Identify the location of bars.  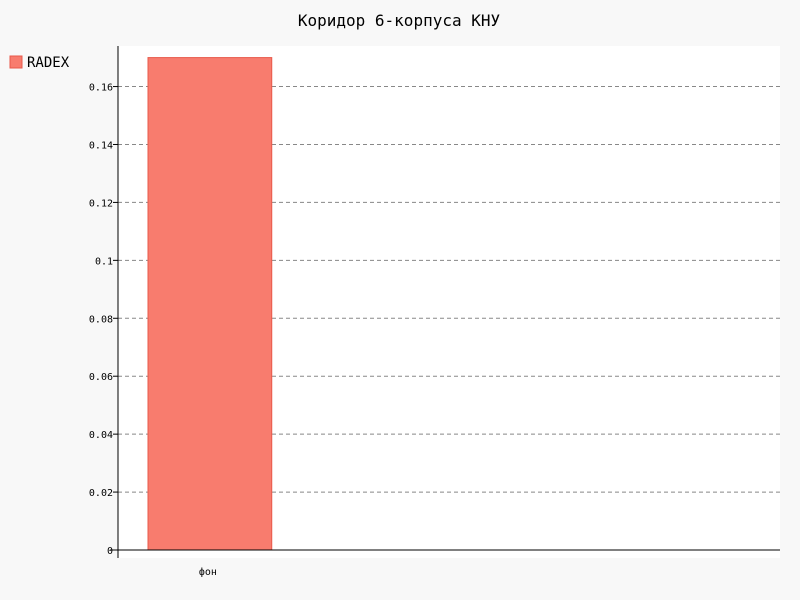
(210, 304).